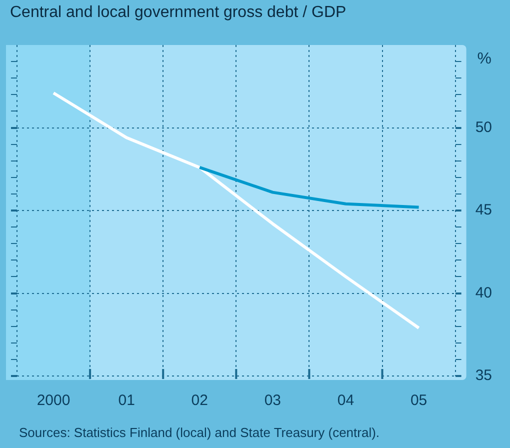  What do you see at coordinates (199, 432) in the screenshot?
I see `source-note: Sources: Statistics Finland (local) and State Treasury (central).` at bounding box center [199, 432].